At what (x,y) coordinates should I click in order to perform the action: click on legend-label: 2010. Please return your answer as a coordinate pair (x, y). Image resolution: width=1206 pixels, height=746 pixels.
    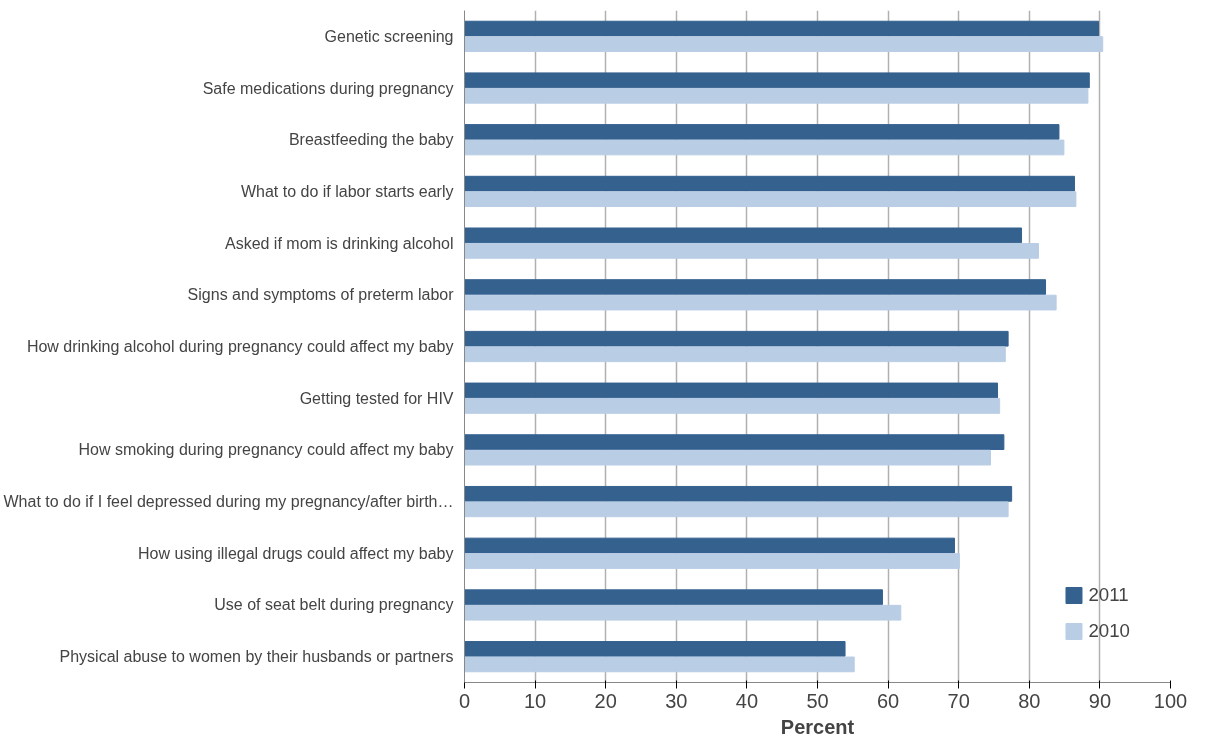
    Looking at the image, I should click on (1109, 631).